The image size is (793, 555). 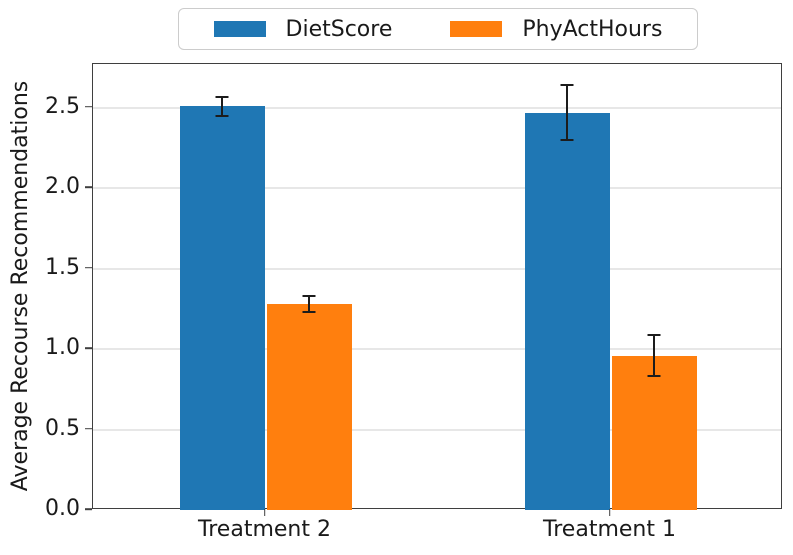 What do you see at coordinates (437, 268) in the screenshot?
I see `gridline-1.5` at bounding box center [437, 268].